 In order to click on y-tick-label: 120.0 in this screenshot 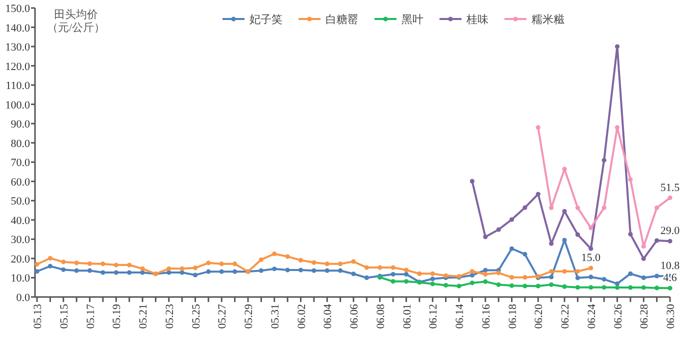, I will do `click(17, 66)`.